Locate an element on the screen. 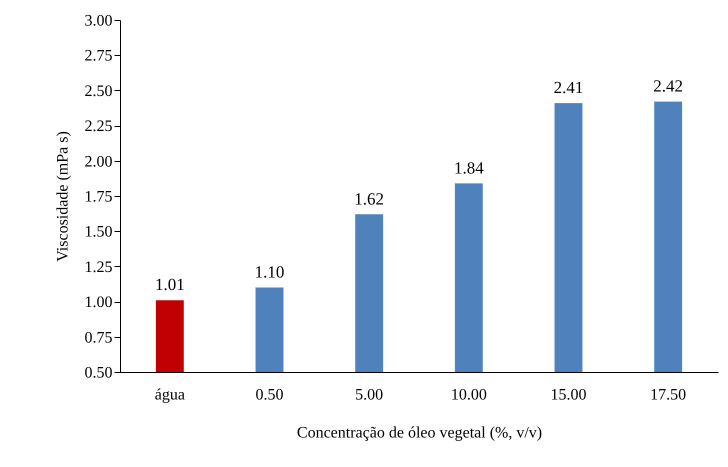 The width and height of the screenshot is (728, 467). x-tick-label: 0.50 is located at coordinates (270, 395).